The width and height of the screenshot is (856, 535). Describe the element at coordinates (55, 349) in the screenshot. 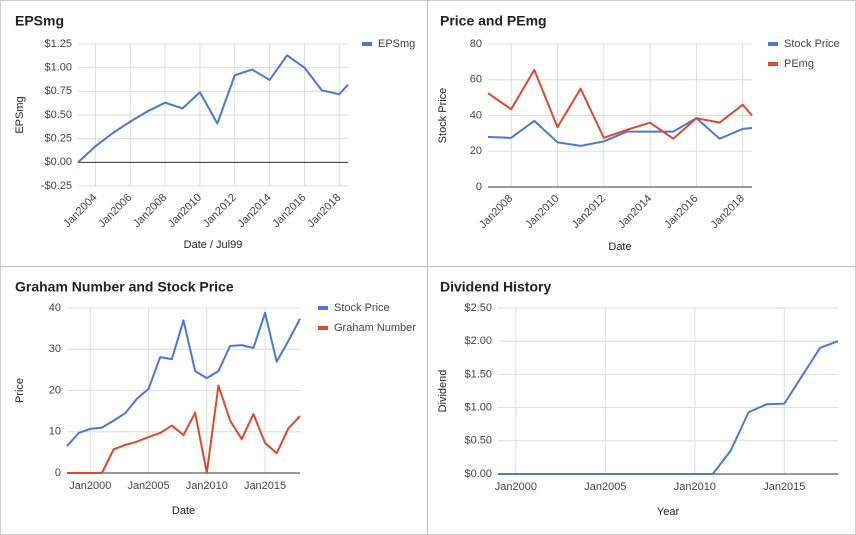

I see `y-tick-label: 30` at that location.